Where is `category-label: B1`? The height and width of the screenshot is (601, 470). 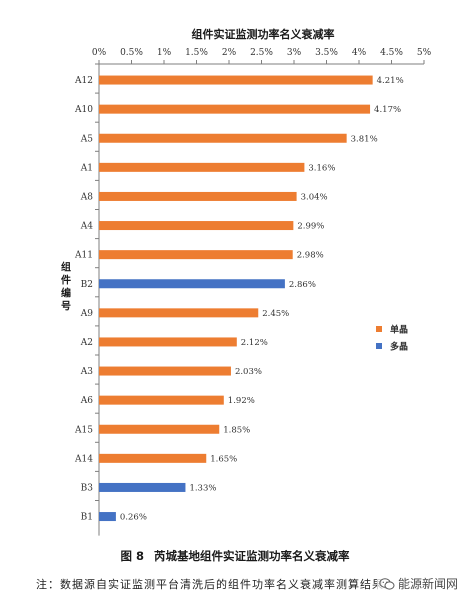 category-label: B1 is located at coordinates (87, 518).